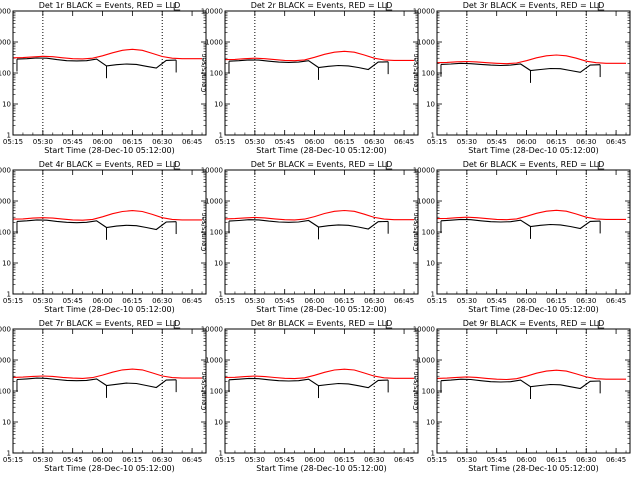 This screenshot has width=640, height=480. What do you see at coordinates (322, 5) in the screenshot?
I see `panel-title: Det 2r BLACK = Events, RED = LLD` at bounding box center [322, 5].